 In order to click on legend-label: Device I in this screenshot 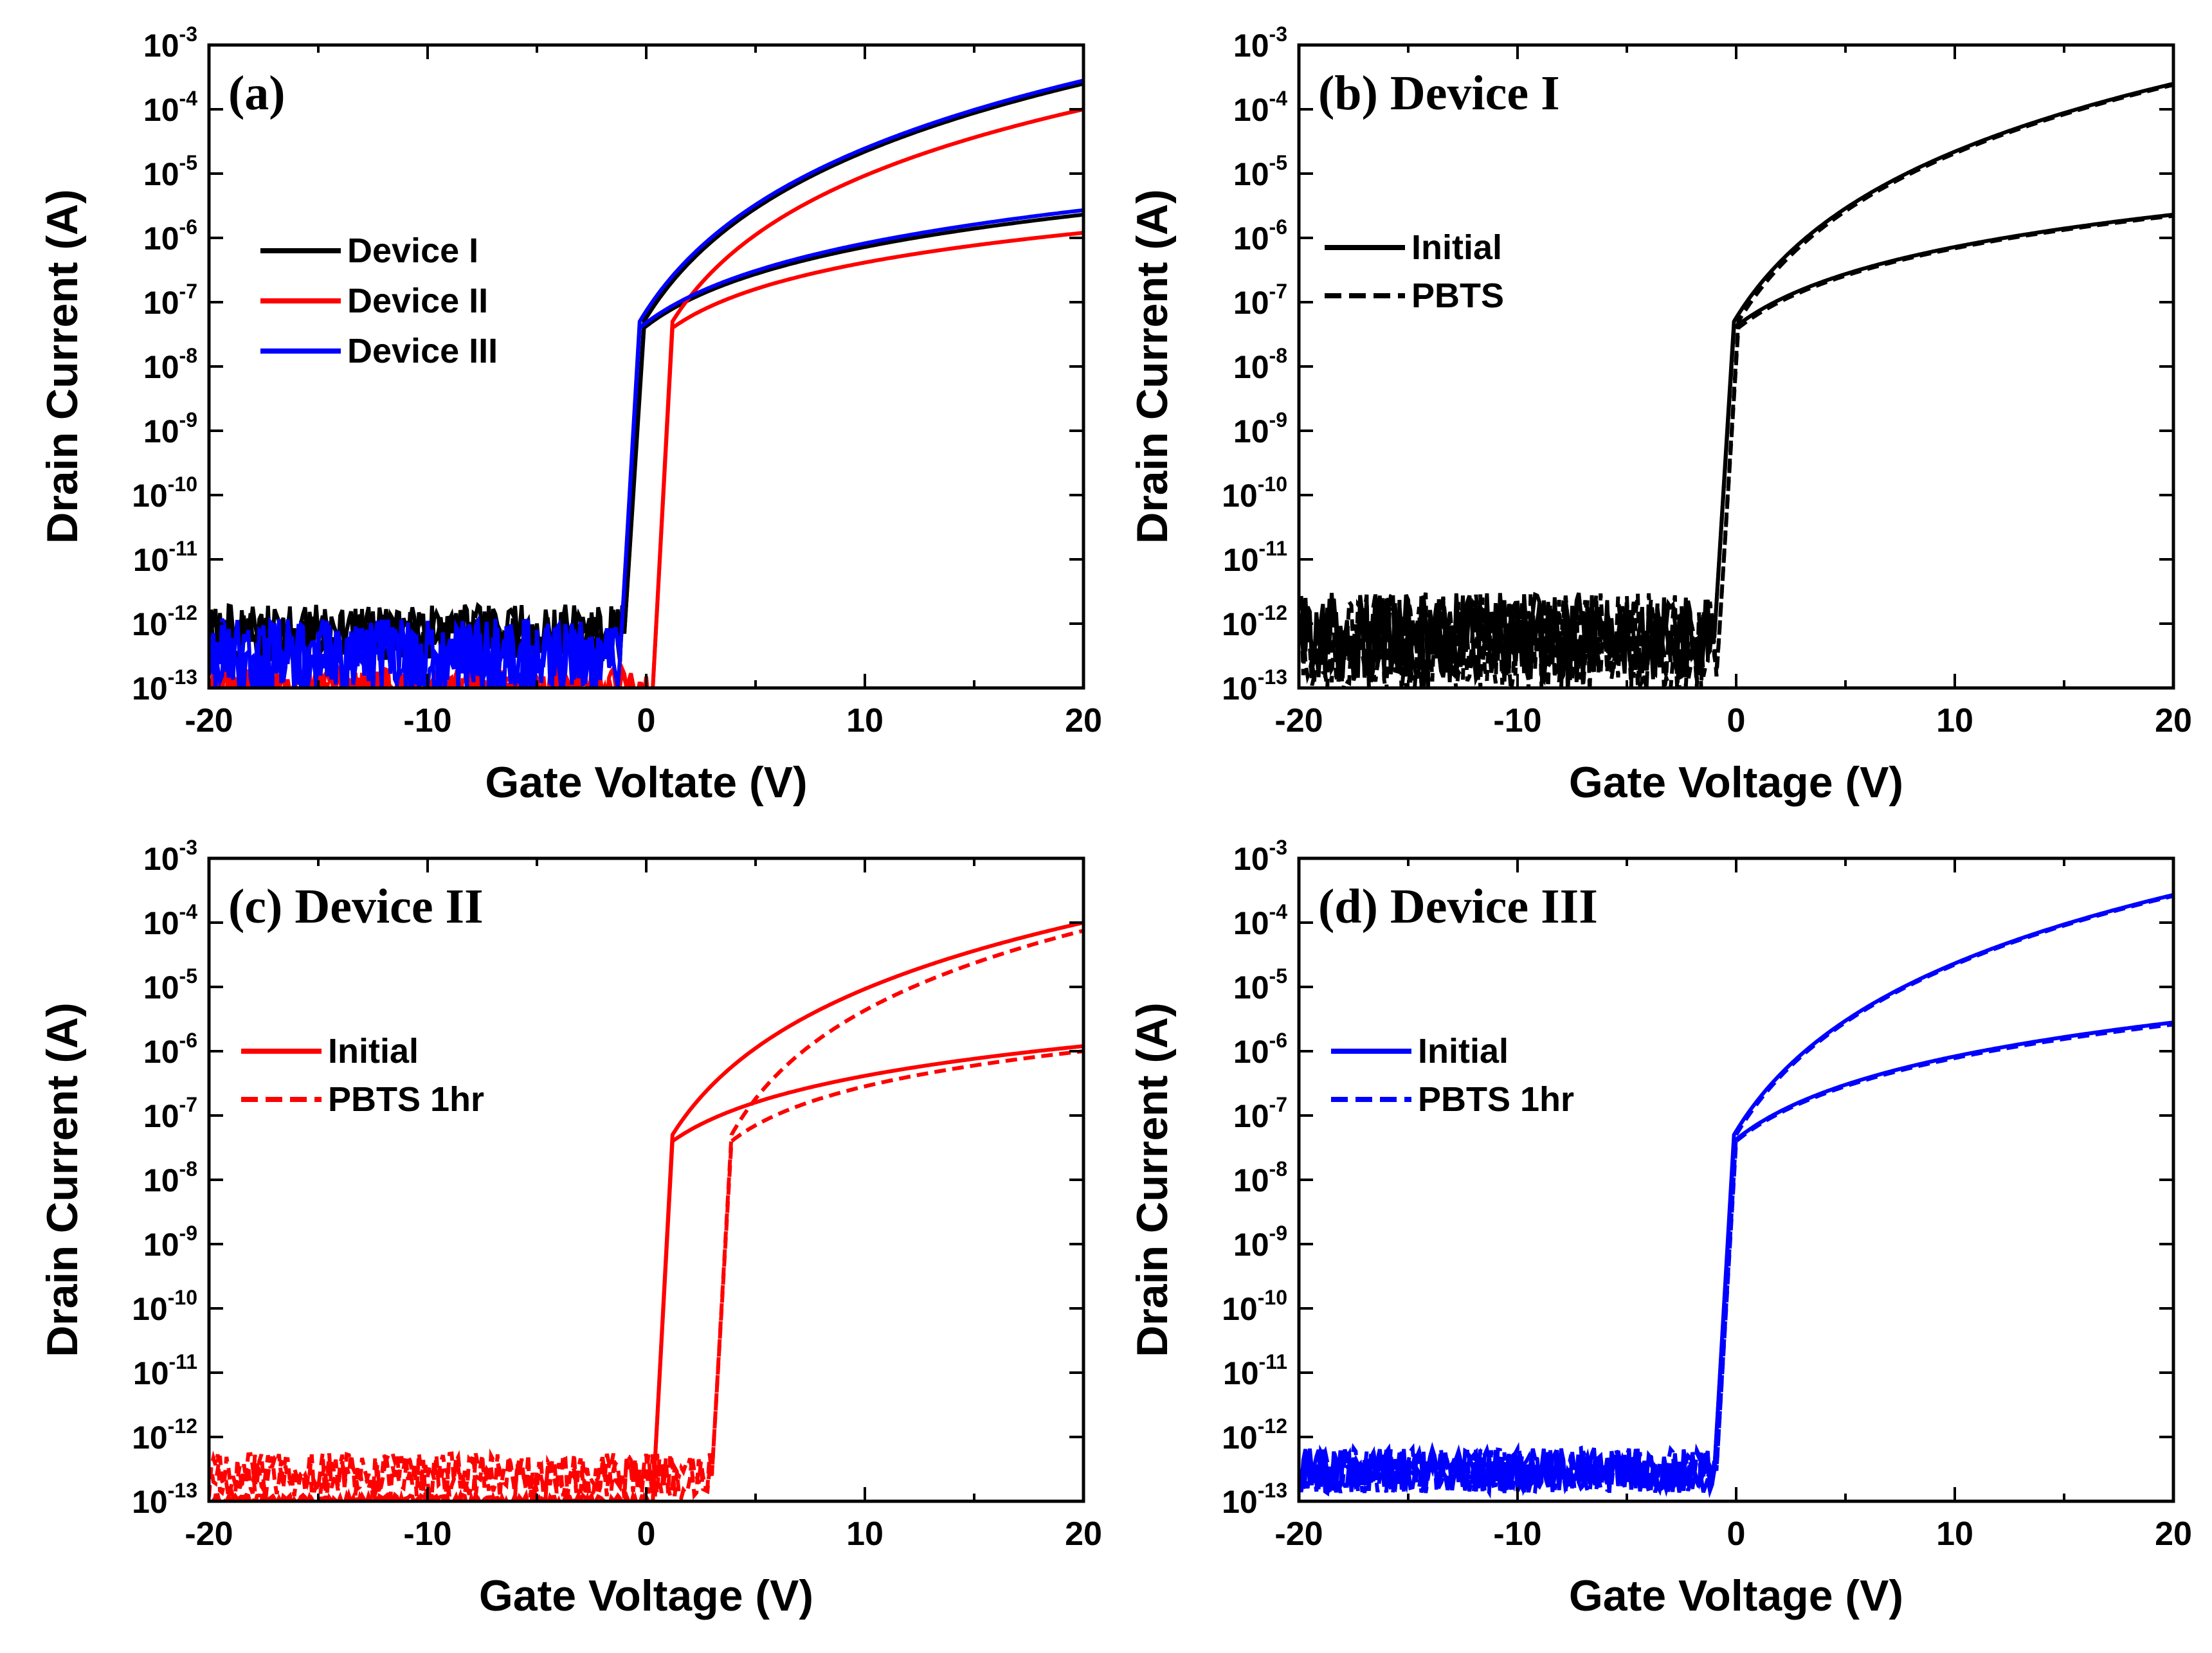, I will do `click(412, 250)`.